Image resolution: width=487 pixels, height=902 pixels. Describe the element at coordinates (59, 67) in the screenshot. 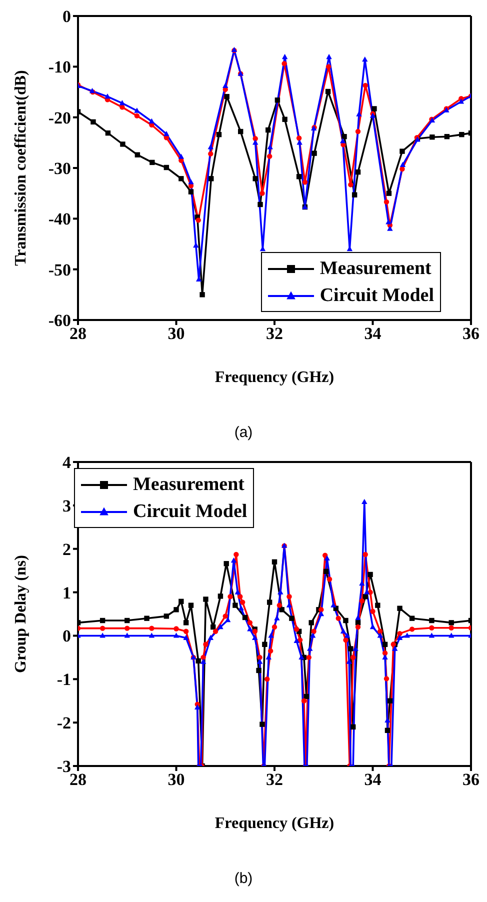

I see `y-tick-label: -10` at that location.